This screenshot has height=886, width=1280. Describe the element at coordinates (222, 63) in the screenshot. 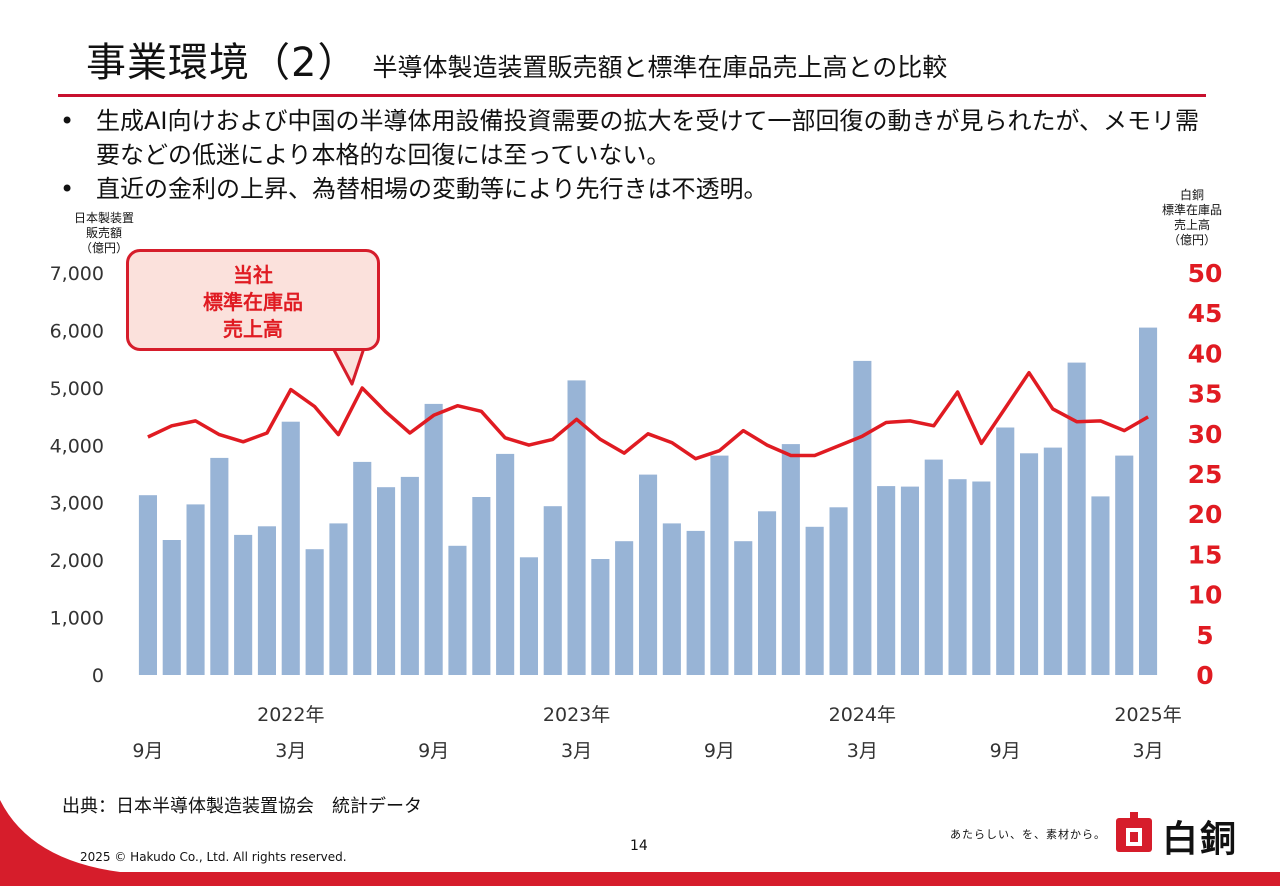

I see `title-main: 事業環境（2）` at that location.